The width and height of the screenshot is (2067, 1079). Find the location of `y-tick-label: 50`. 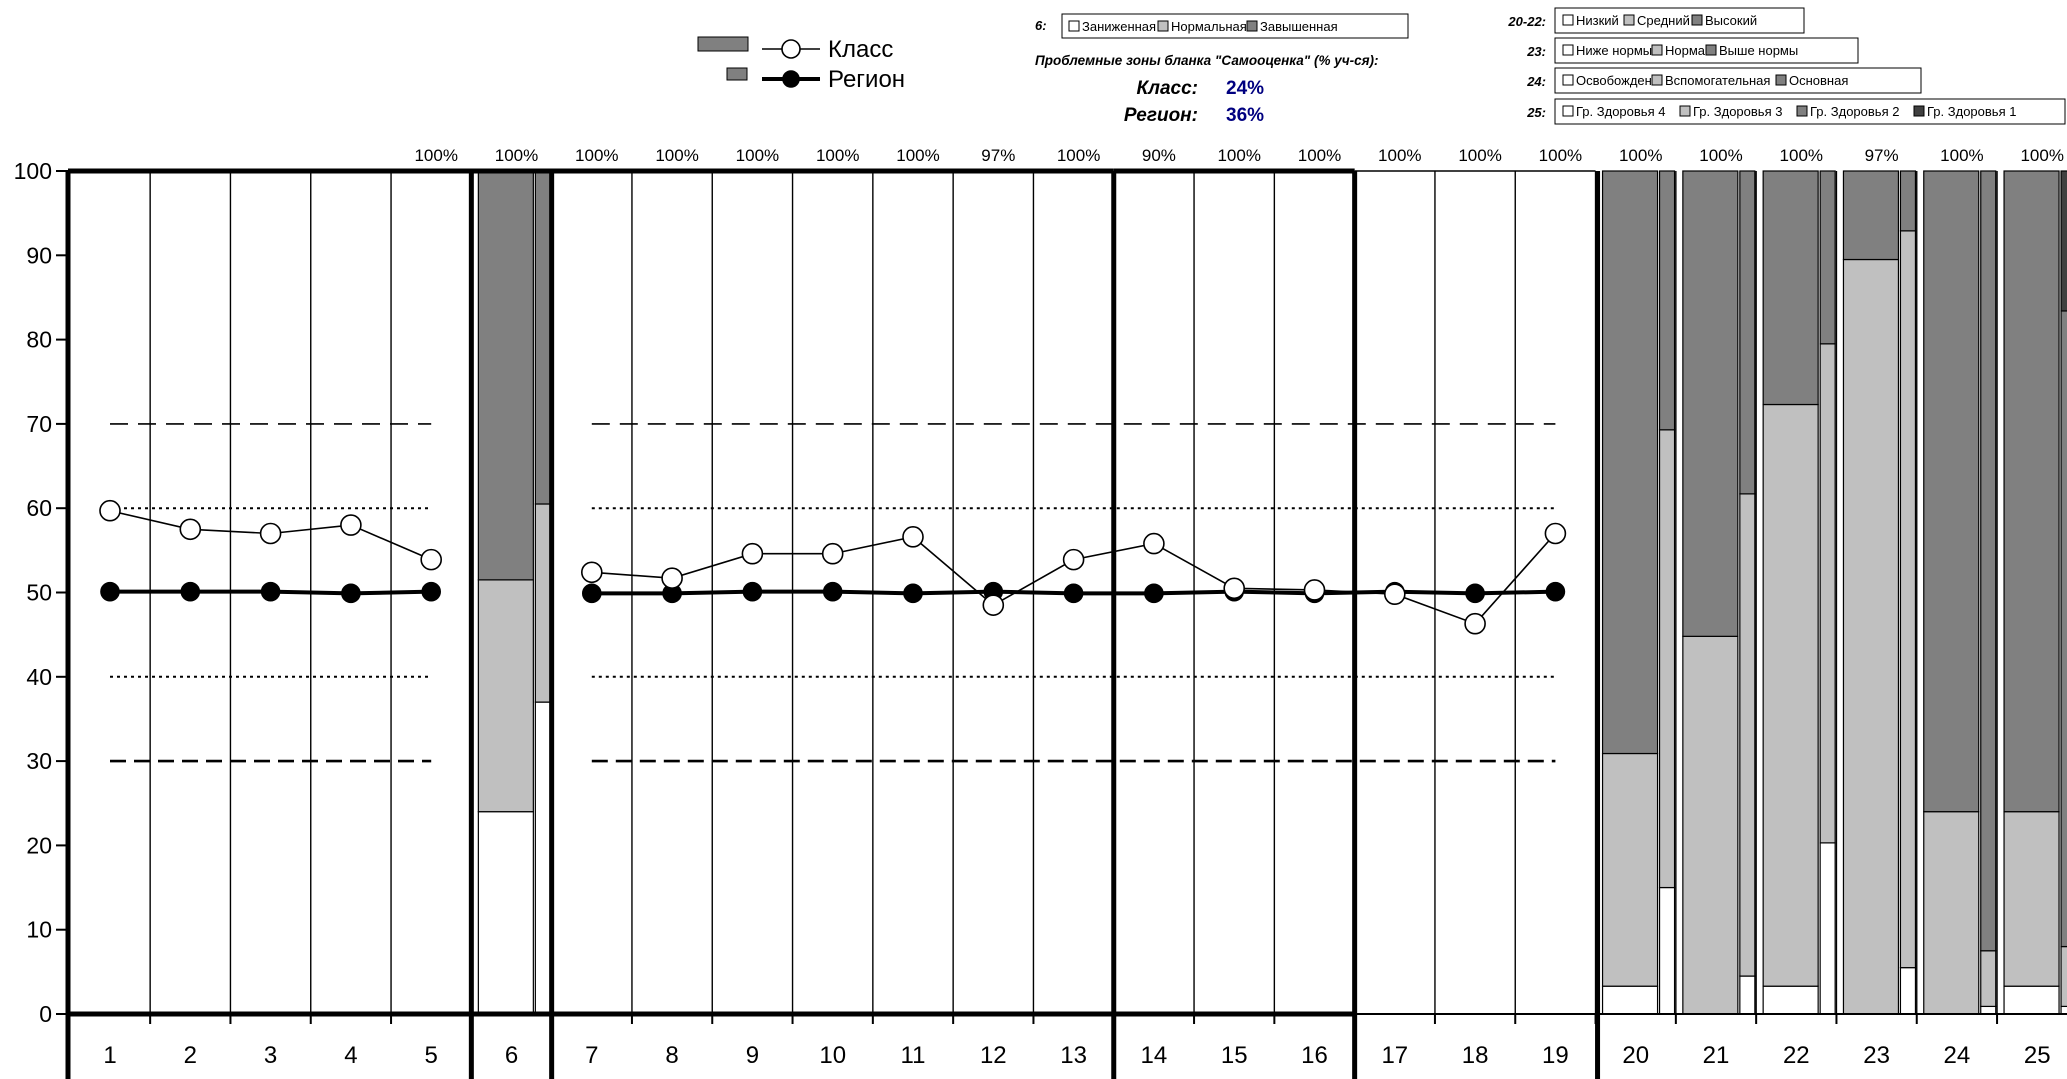

y-tick-label: 50 is located at coordinates (39, 593).